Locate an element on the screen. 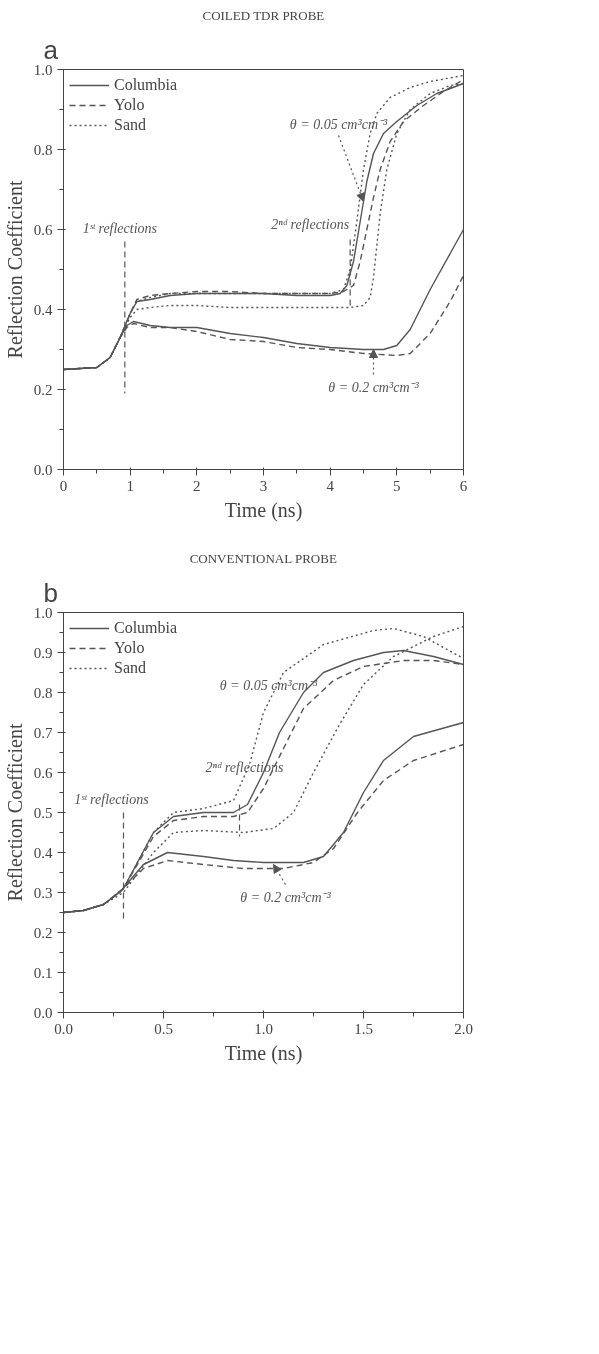 This screenshot has height=1354, width=599. chart-title: COILED TDR PROBE is located at coordinates (263, 15).